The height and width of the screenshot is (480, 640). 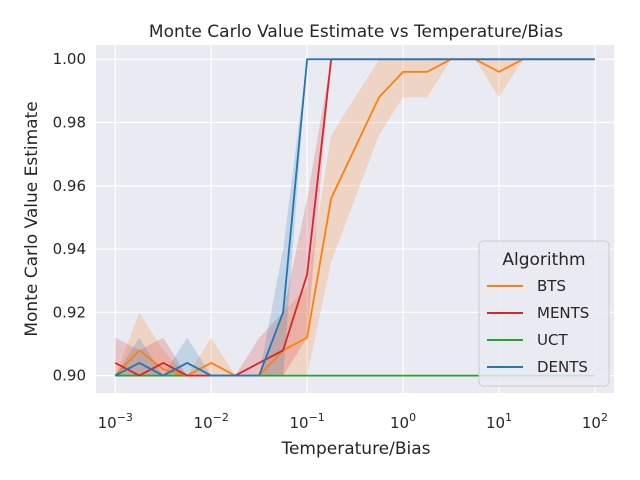 I want to click on x-tick-label: 10⁰, so click(x=403, y=421).